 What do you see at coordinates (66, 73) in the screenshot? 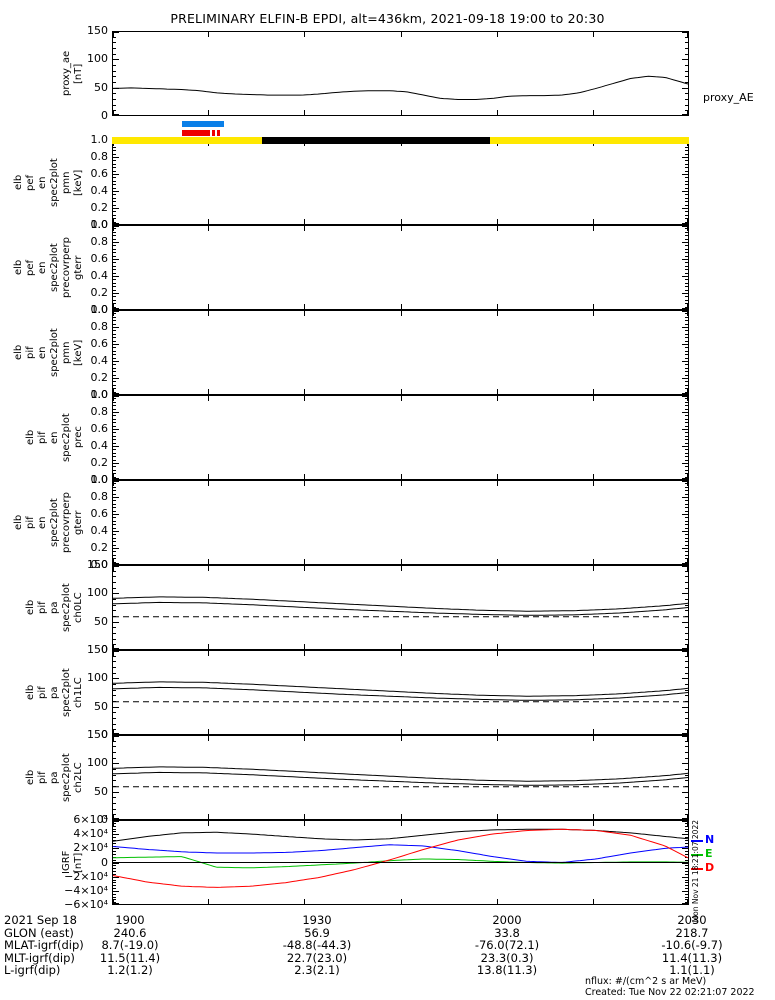
I see `yaxis-title-line: proxy_ae` at bounding box center [66, 73].